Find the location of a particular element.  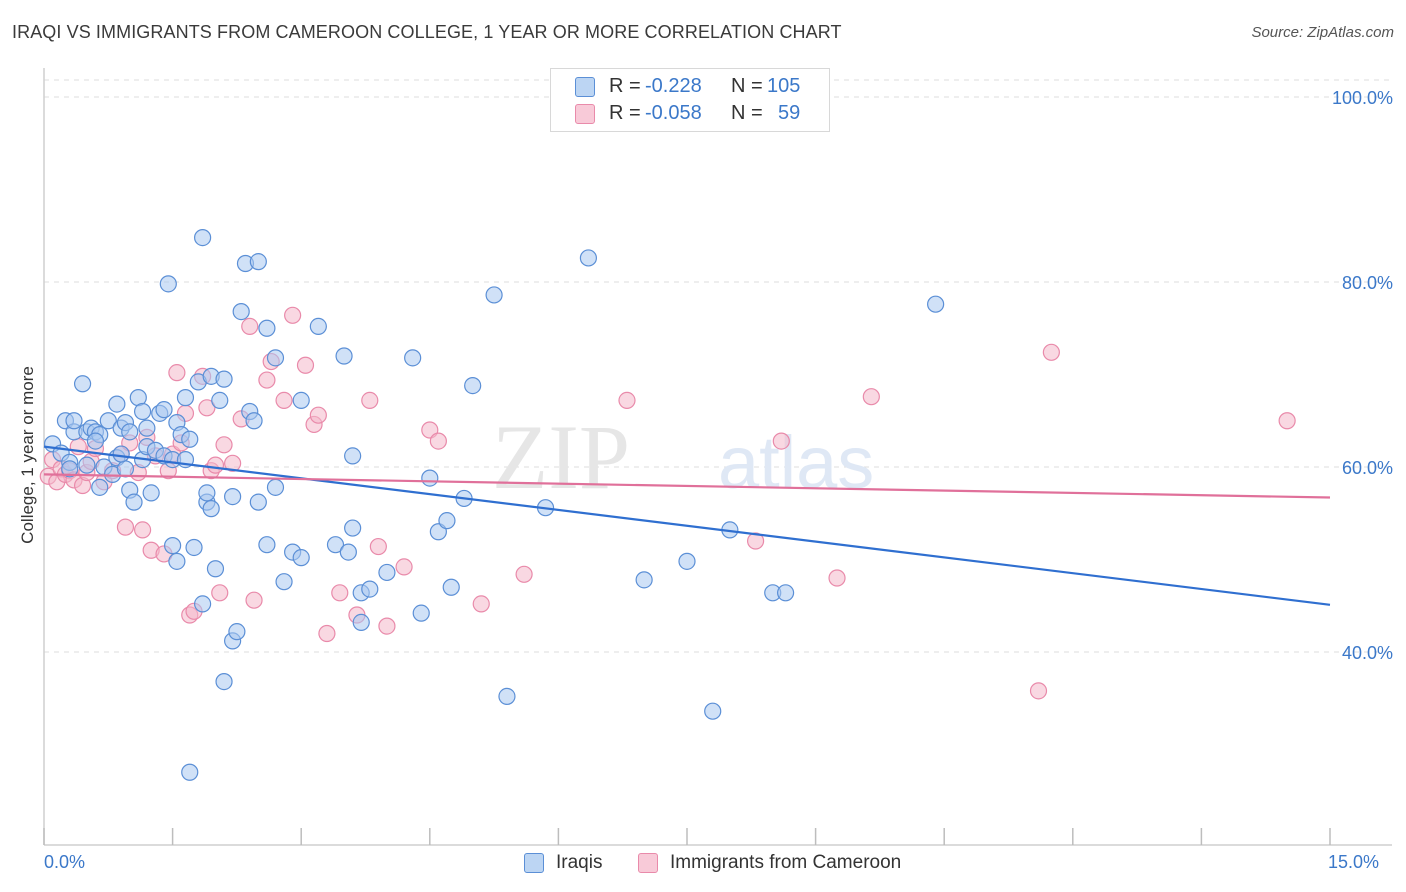

legend-r-value: -0.058 is located at coordinates (673, 113).